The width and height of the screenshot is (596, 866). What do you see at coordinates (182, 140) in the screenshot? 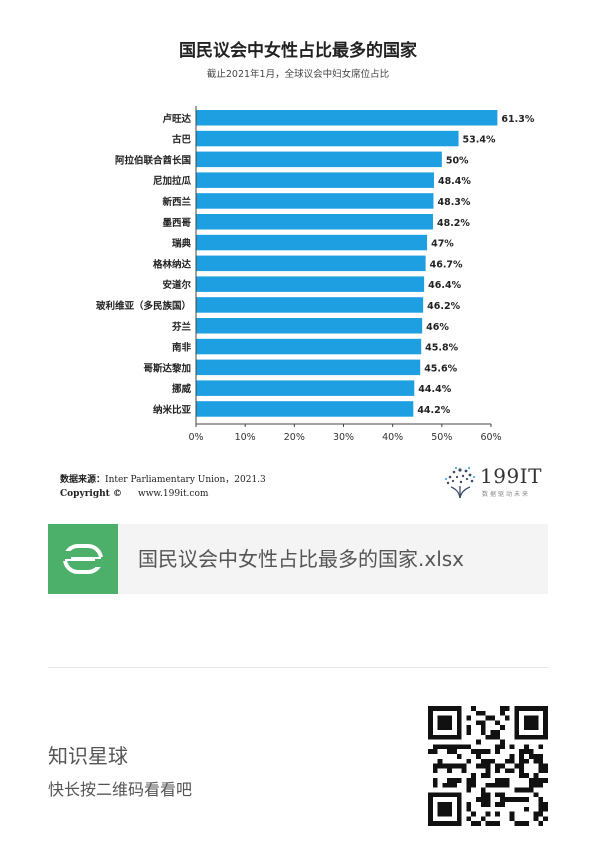
I see `category-label: 古巴` at bounding box center [182, 140].